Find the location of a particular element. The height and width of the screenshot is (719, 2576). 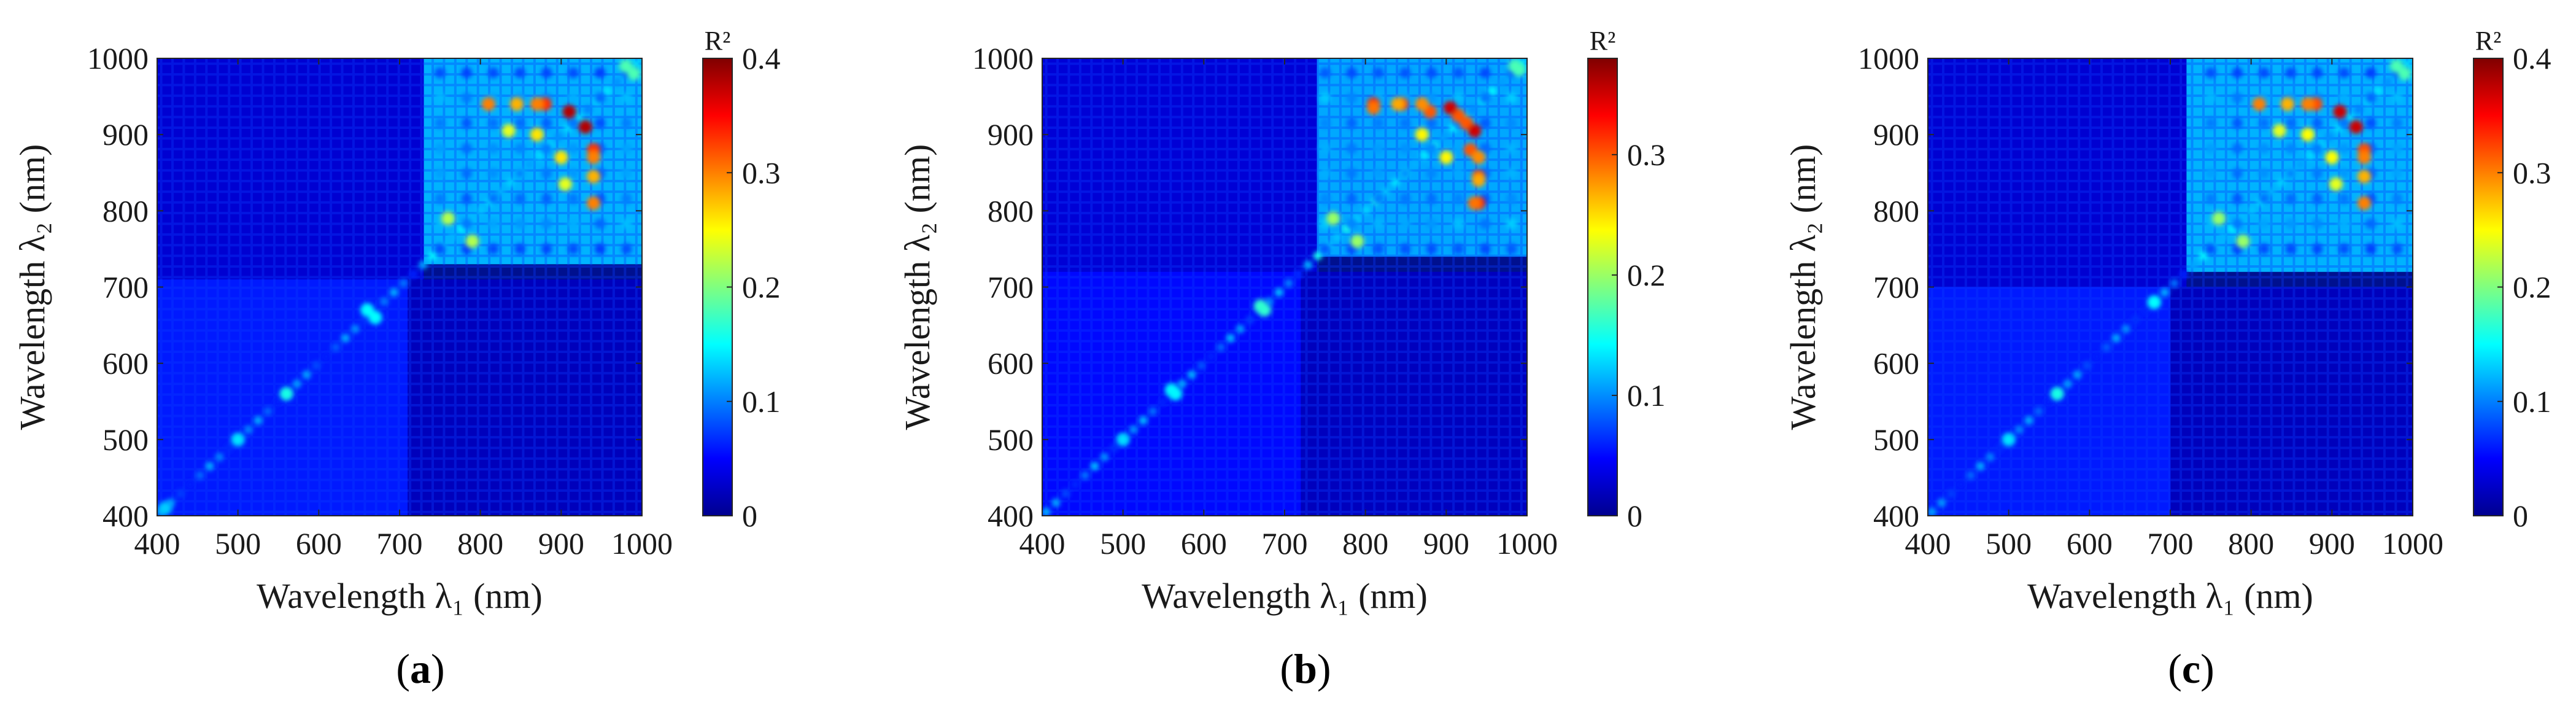

colorbar is located at coordinates (717, 287).